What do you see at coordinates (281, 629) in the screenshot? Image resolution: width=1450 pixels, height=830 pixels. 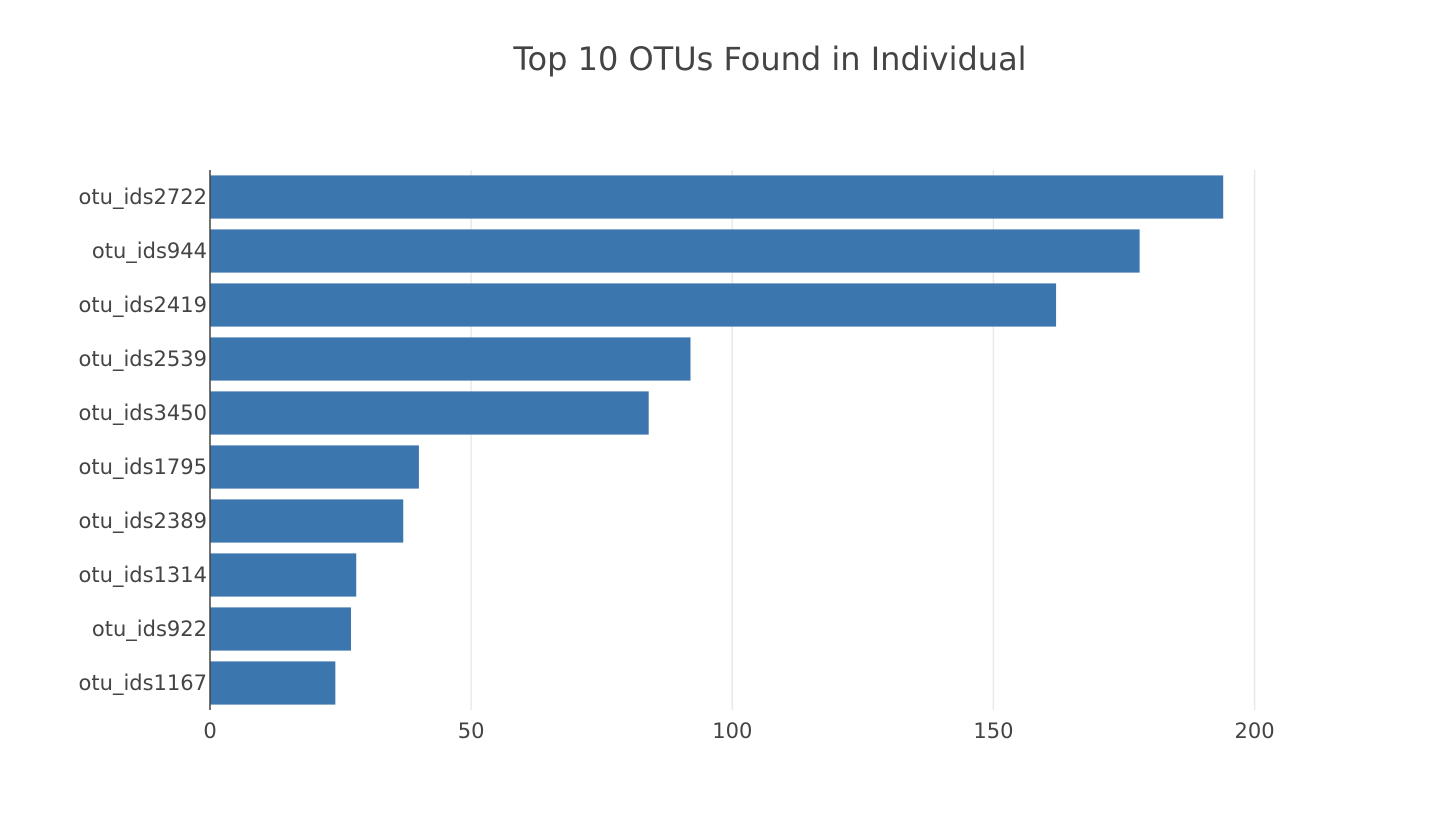 I see `bar-otu_ids922` at bounding box center [281, 629].